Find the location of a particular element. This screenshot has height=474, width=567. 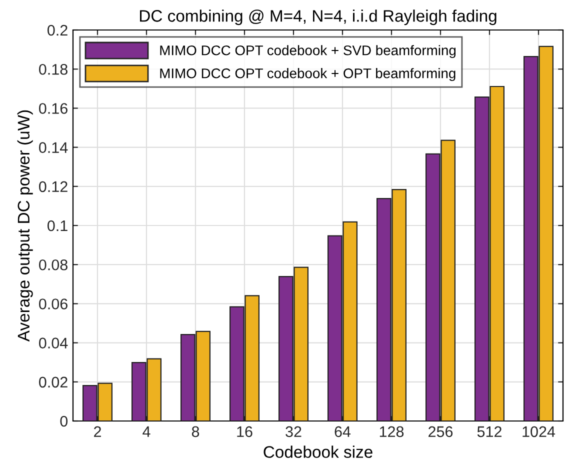

x-tick-label: 8 is located at coordinates (196, 432).